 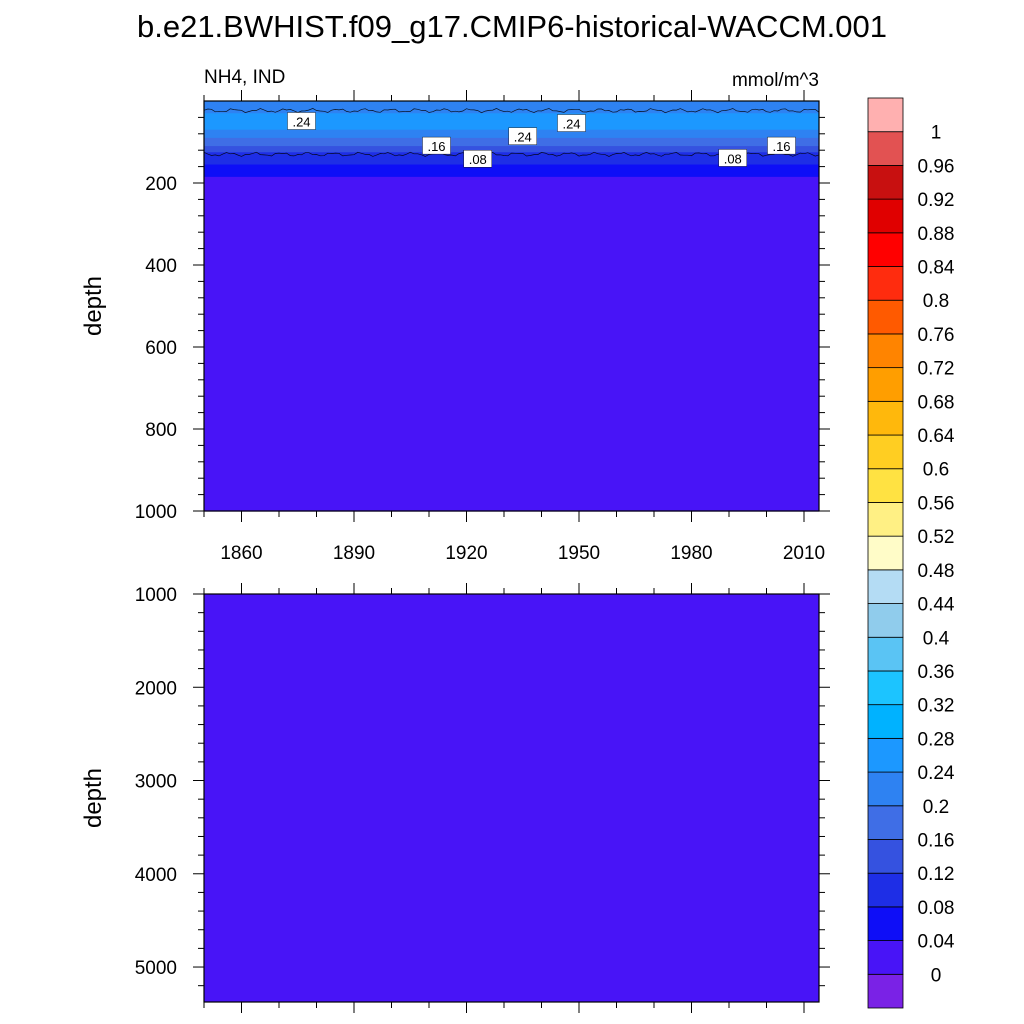 What do you see at coordinates (161, 184) in the screenshot?
I see `y-tick-label: 200` at bounding box center [161, 184].